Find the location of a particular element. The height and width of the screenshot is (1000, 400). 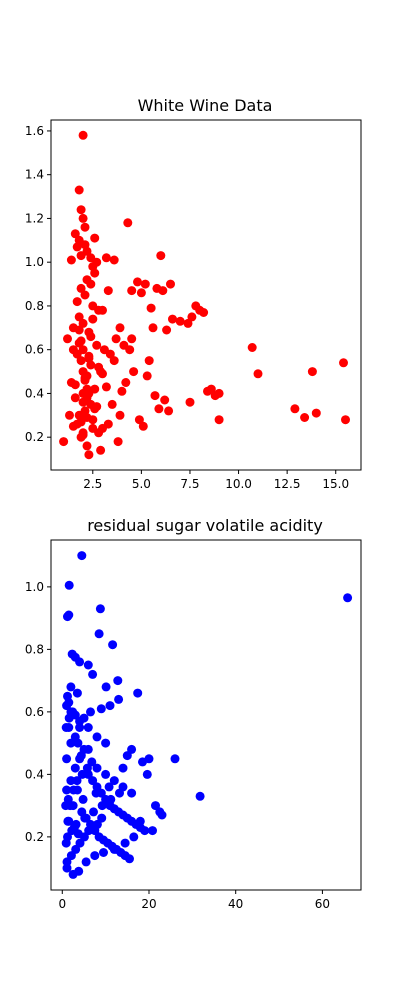

x-tick-label: 2.5 is located at coordinates (92, 484).